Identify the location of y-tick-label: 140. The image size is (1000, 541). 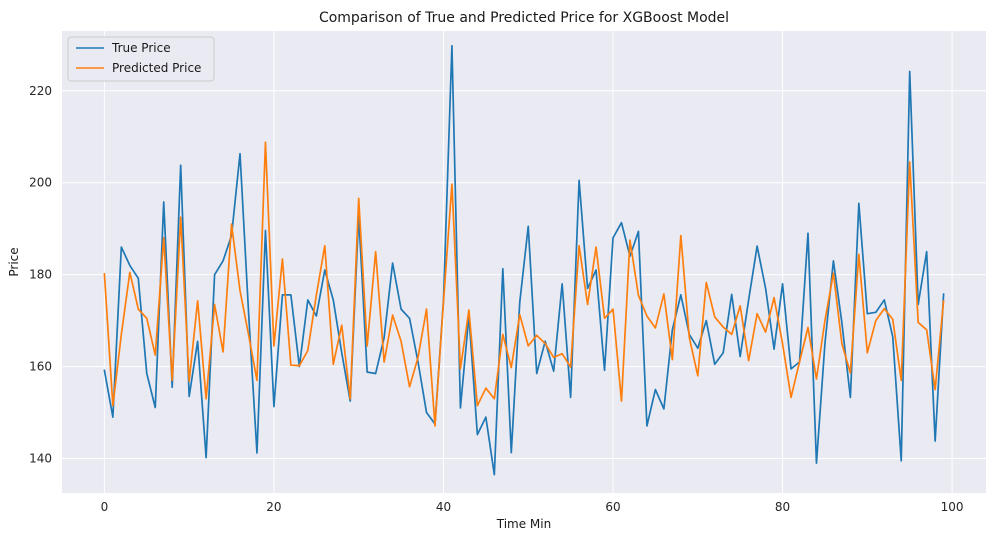
(40, 459).